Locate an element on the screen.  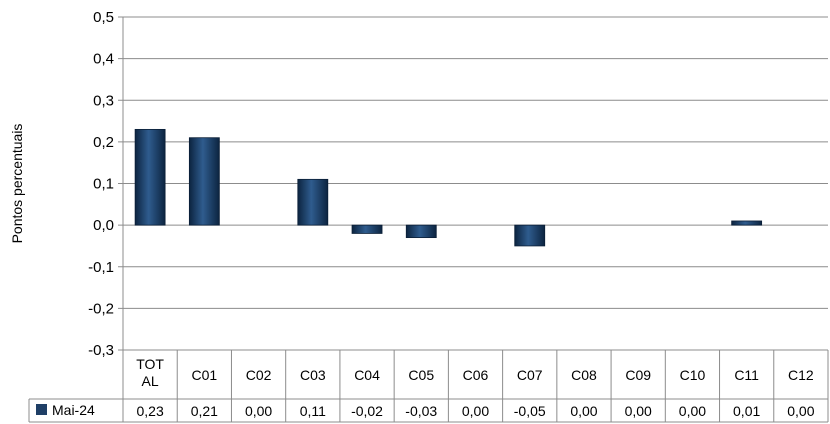
category-label: C10 is located at coordinates (693, 375).